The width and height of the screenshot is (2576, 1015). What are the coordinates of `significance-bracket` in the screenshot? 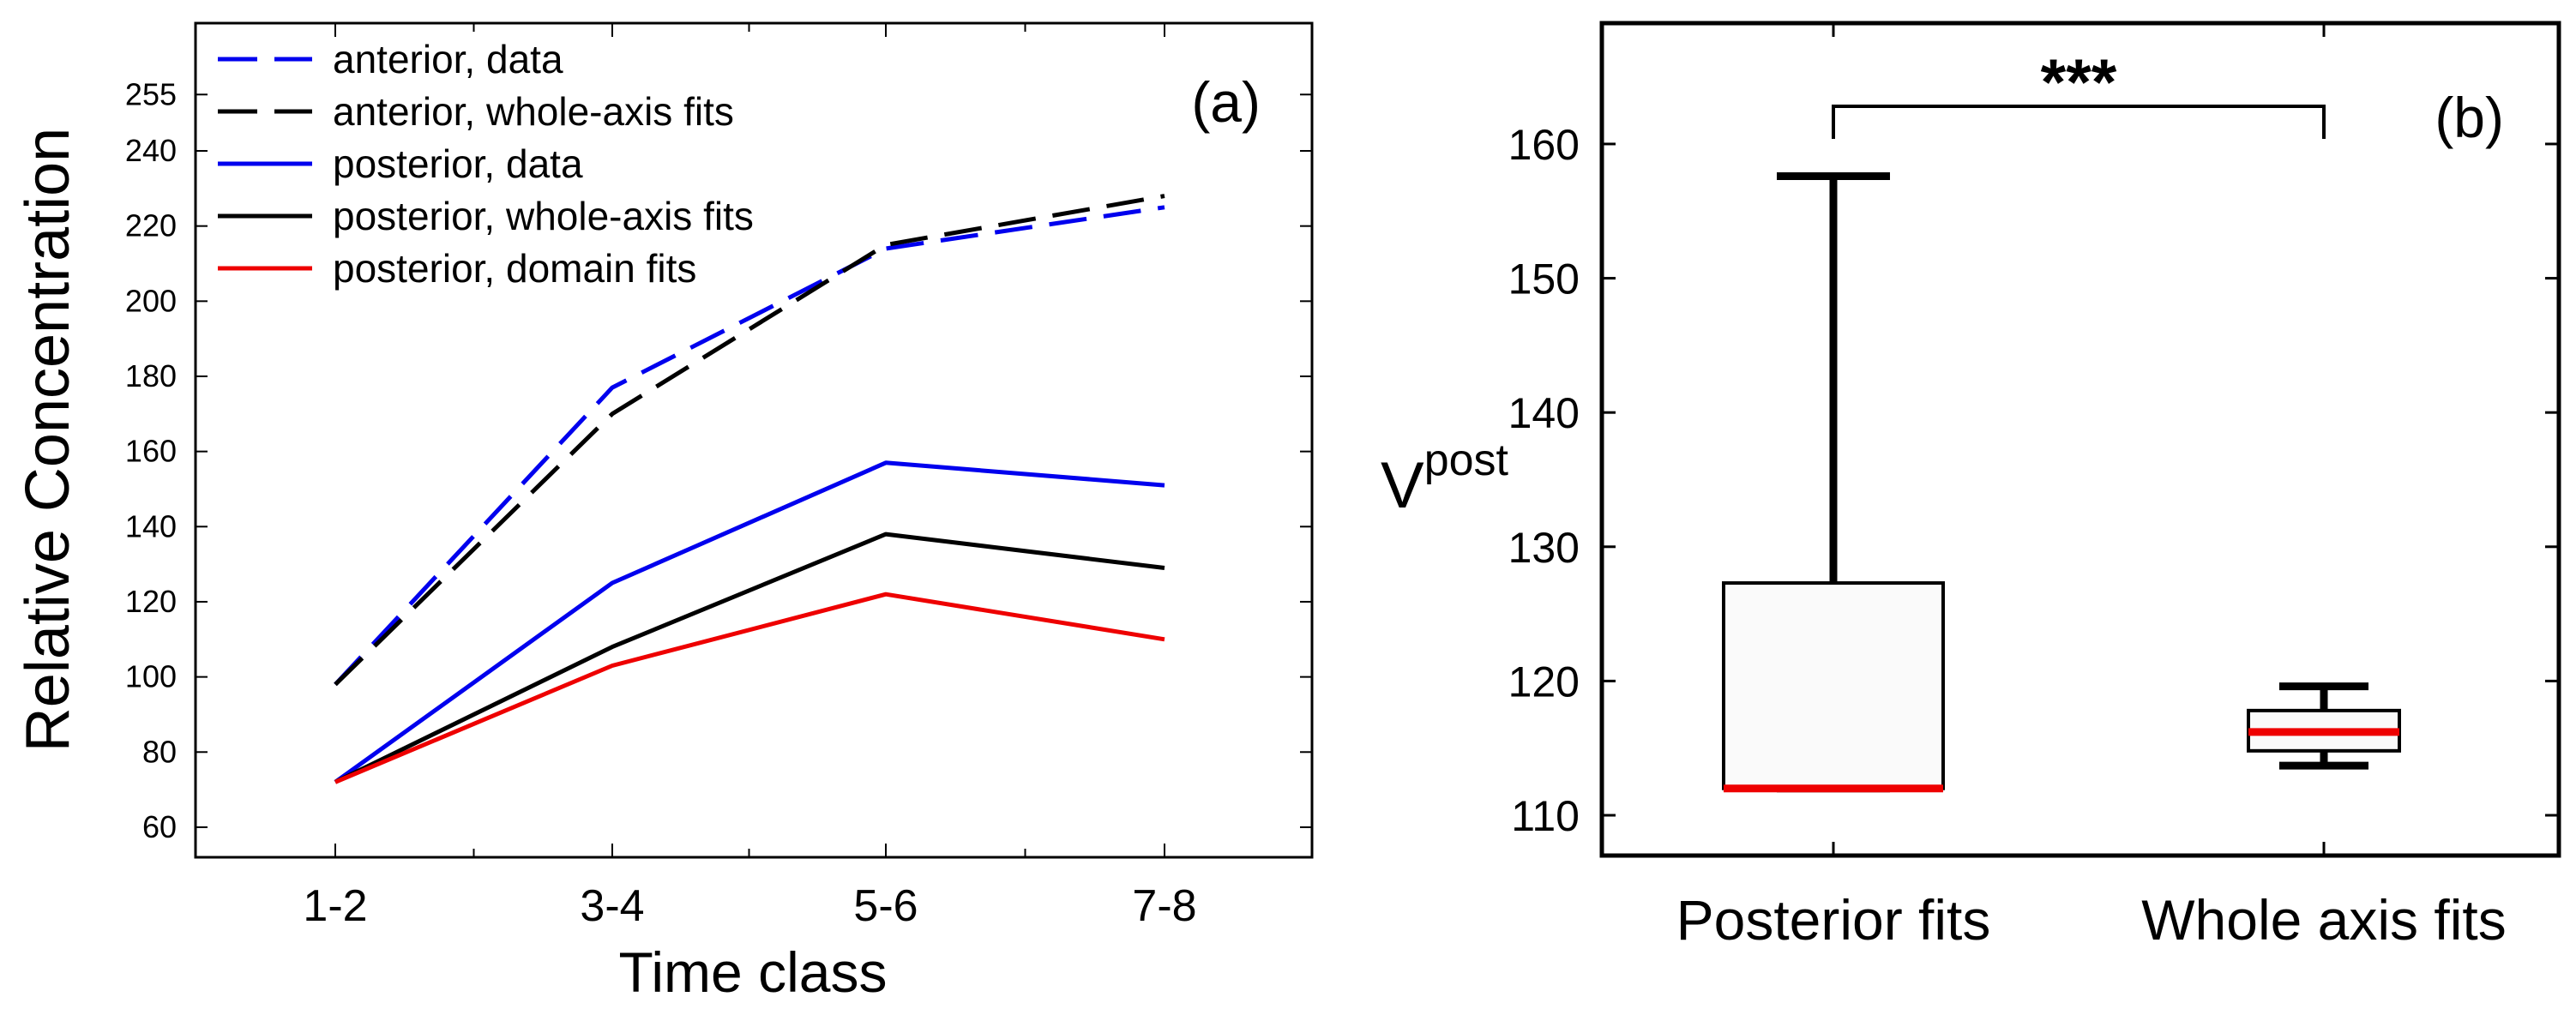 It's located at (2079, 122).